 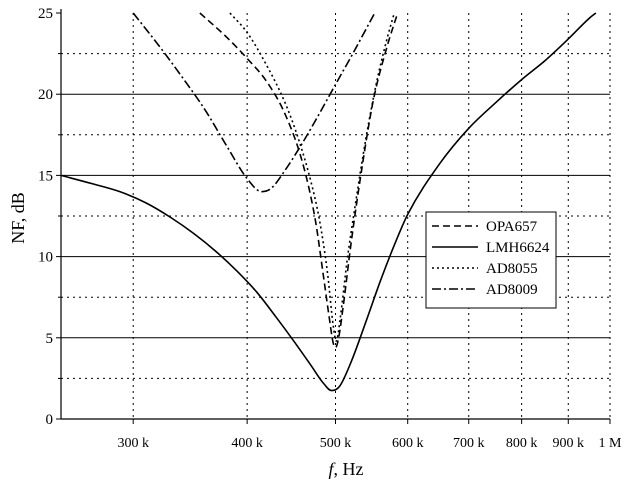 What do you see at coordinates (45, 95) in the screenshot?
I see `y-tick-label: 20` at bounding box center [45, 95].